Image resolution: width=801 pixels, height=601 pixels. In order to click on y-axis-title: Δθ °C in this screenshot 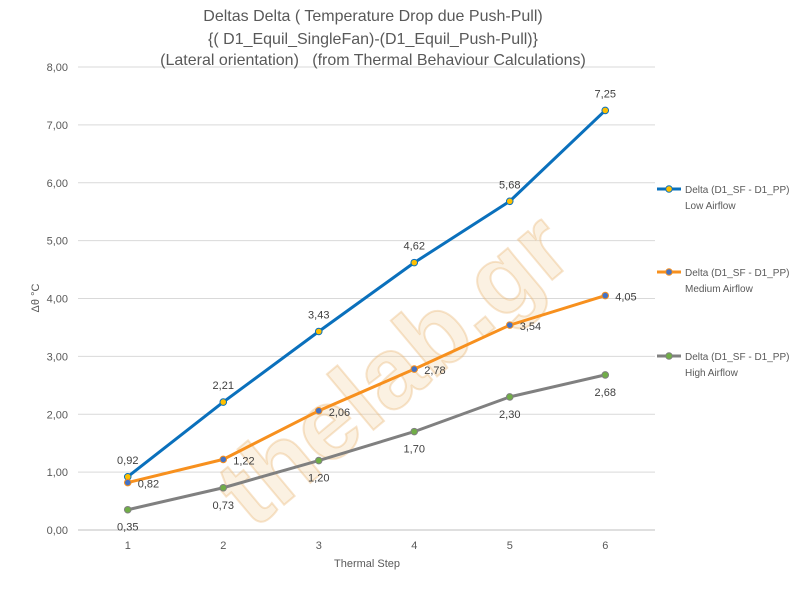, I will do `click(36, 298)`.